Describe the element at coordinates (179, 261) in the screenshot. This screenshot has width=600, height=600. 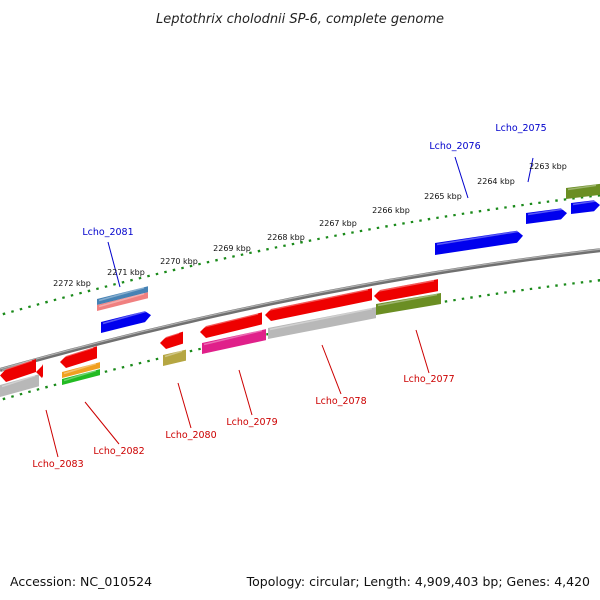
I see `tick-label: 2270 kbp` at that location.